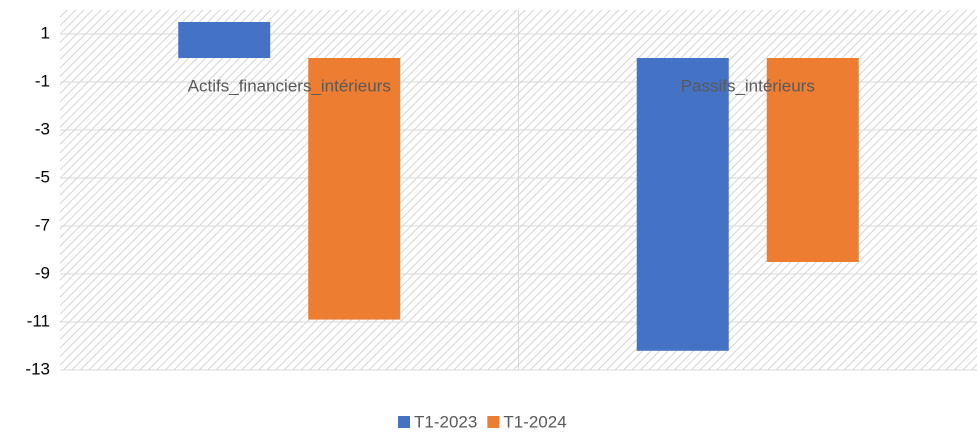  What do you see at coordinates (45, 32) in the screenshot?
I see `y-tick-label: 1` at bounding box center [45, 32].